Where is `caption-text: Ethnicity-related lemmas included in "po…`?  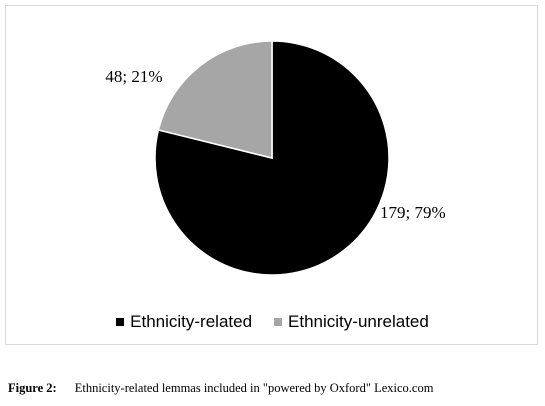 caption-text: Ethnicity-related lemmas included in "po… is located at coordinates (254, 388).